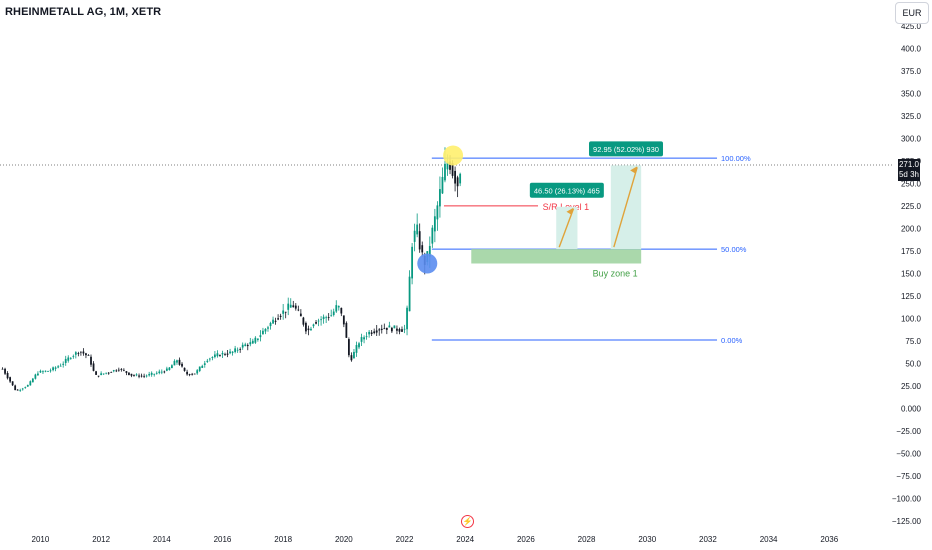 Image resolution: width=932 pixels, height=550 pixels. Describe the element at coordinates (908, 476) in the screenshot. I see `y-tick-label: −75.00` at that location.